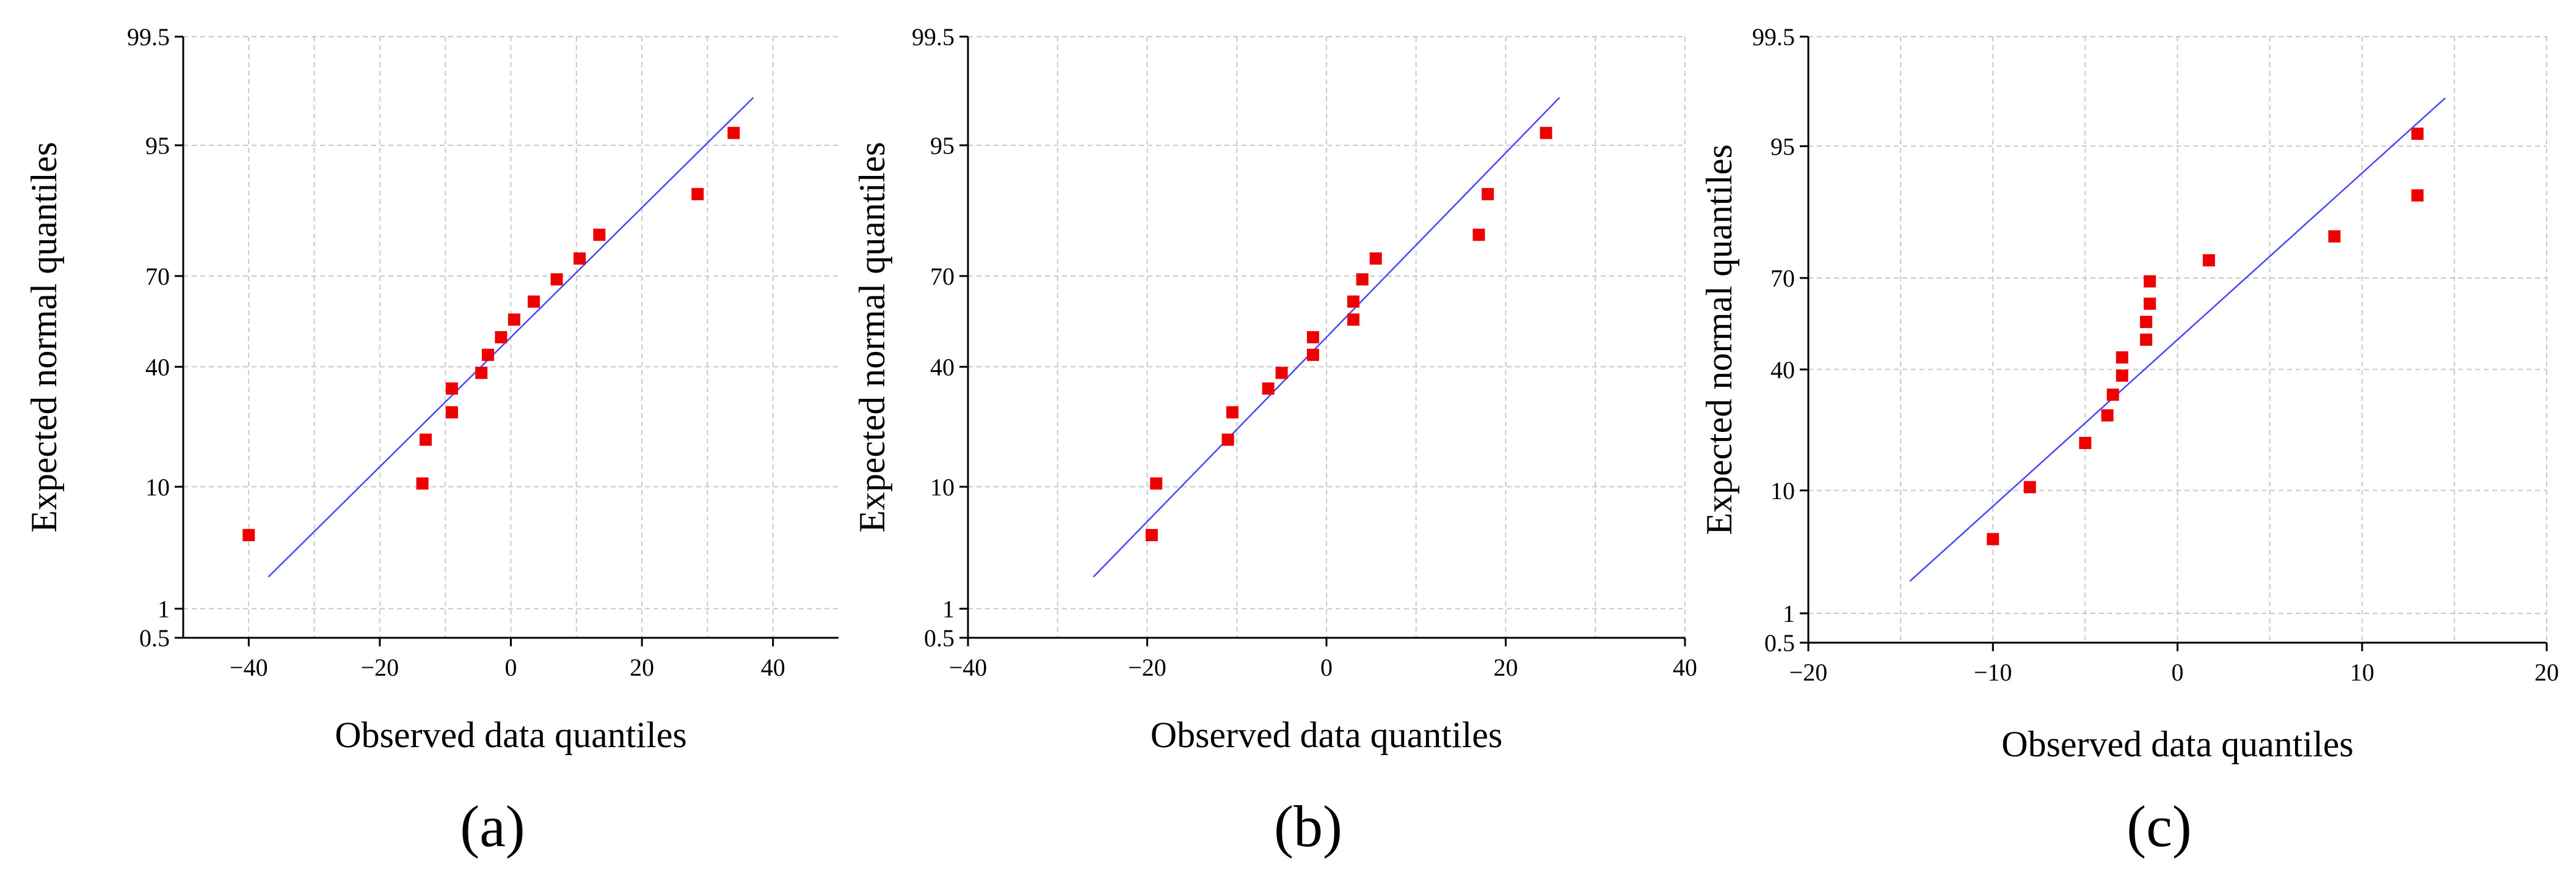 The image size is (2576, 873). Describe the element at coordinates (2160, 827) in the screenshot. I see `panel-caption: (c)` at that location.